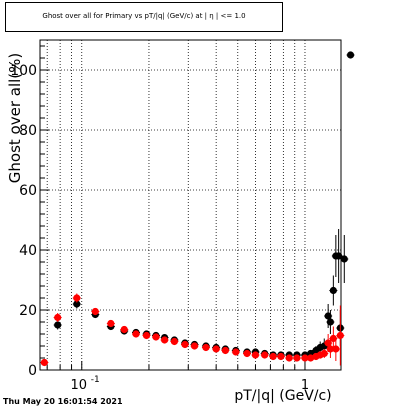 Image resolution: width=400 pixels, height=410 pixels. Describe the element at coordinates (28, 131) in the screenshot. I see `y-tick-label: 80` at that location.